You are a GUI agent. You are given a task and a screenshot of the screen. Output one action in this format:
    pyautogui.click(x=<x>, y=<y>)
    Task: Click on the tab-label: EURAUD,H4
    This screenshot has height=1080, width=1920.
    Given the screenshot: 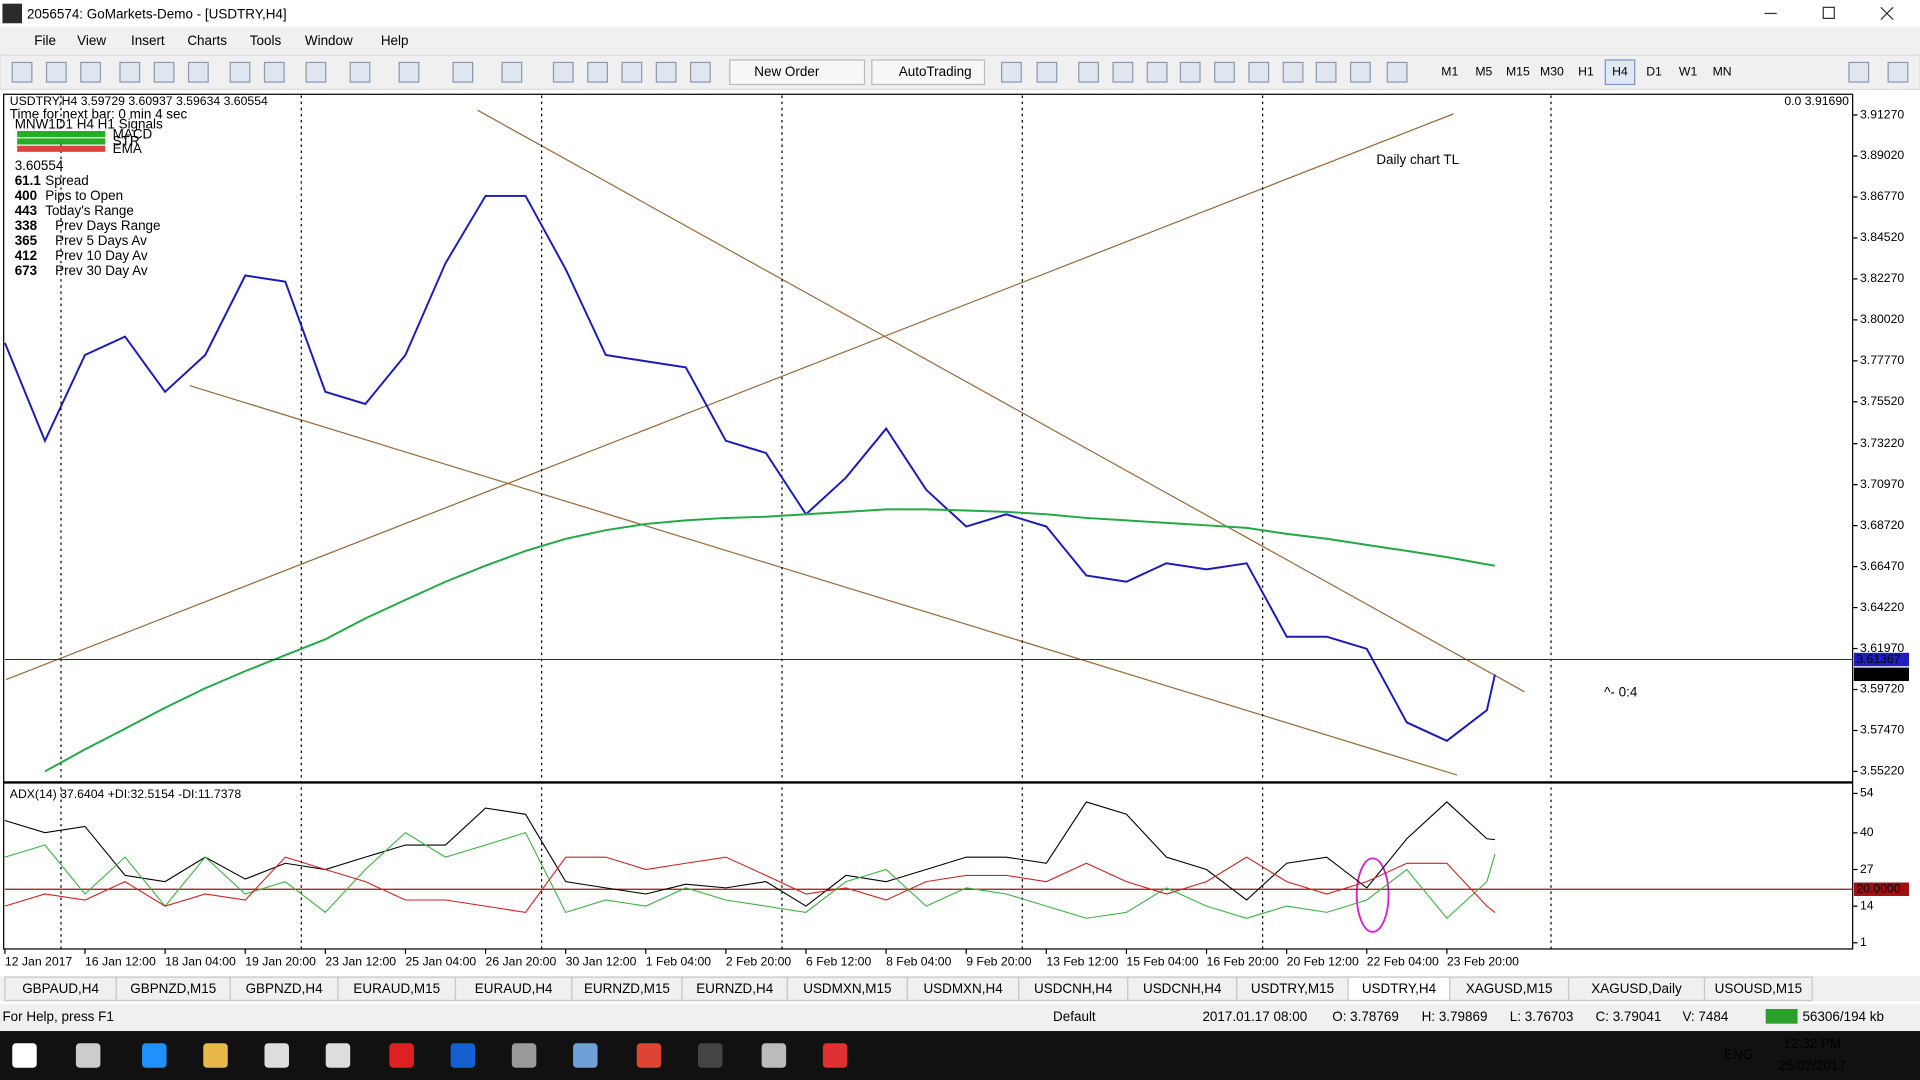 What is the action you would take?
    pyautogui.click(x=514, y=988)
    